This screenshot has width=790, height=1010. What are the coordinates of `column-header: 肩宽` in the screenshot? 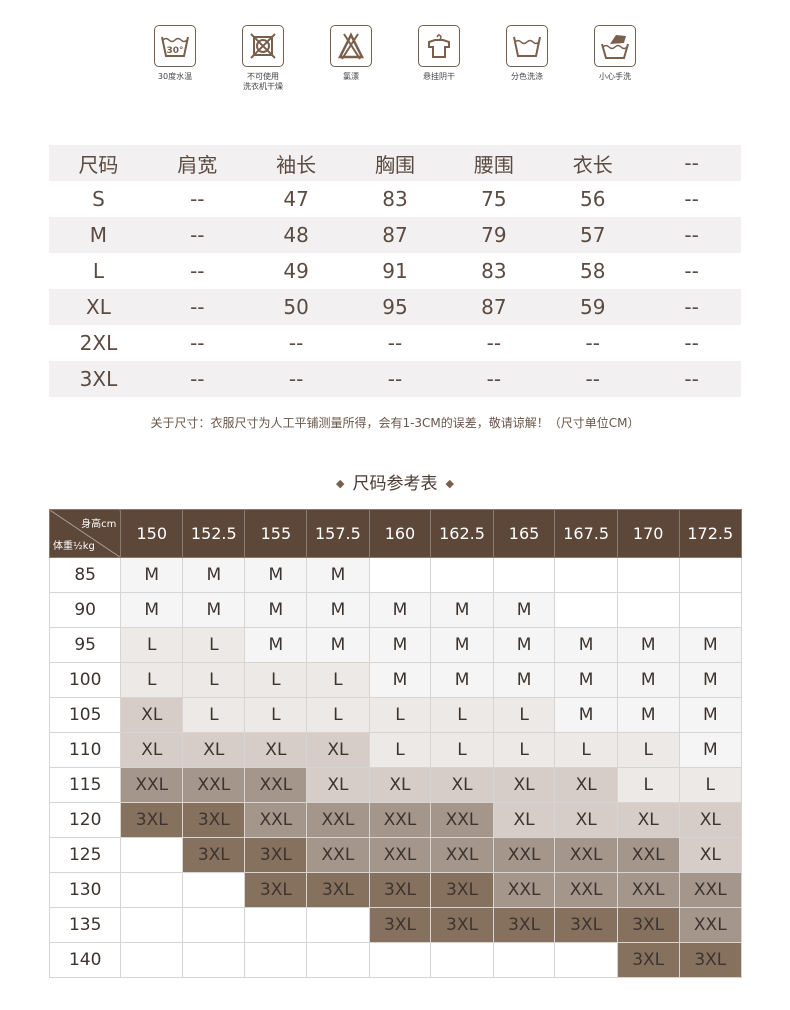 It's located at (197, 164).